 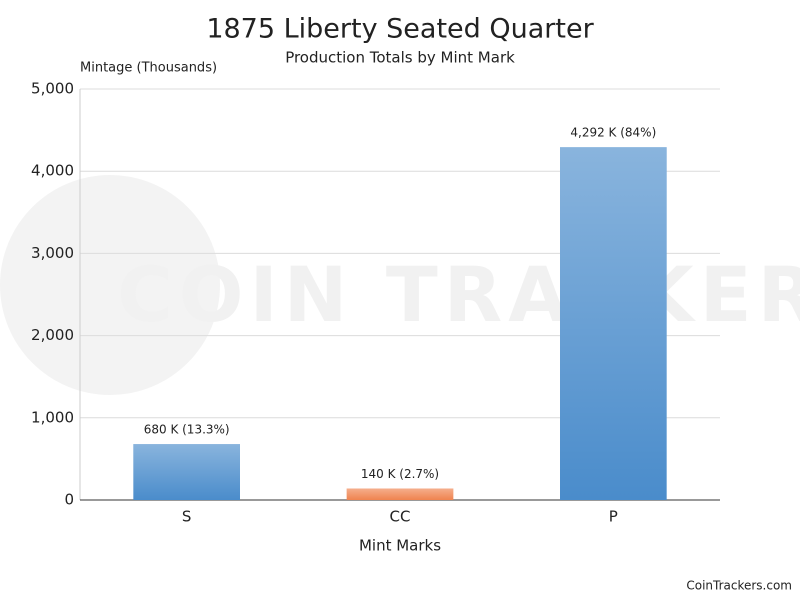 I want to click on y-tick-label: 5,000, so click(x=52, y=89).